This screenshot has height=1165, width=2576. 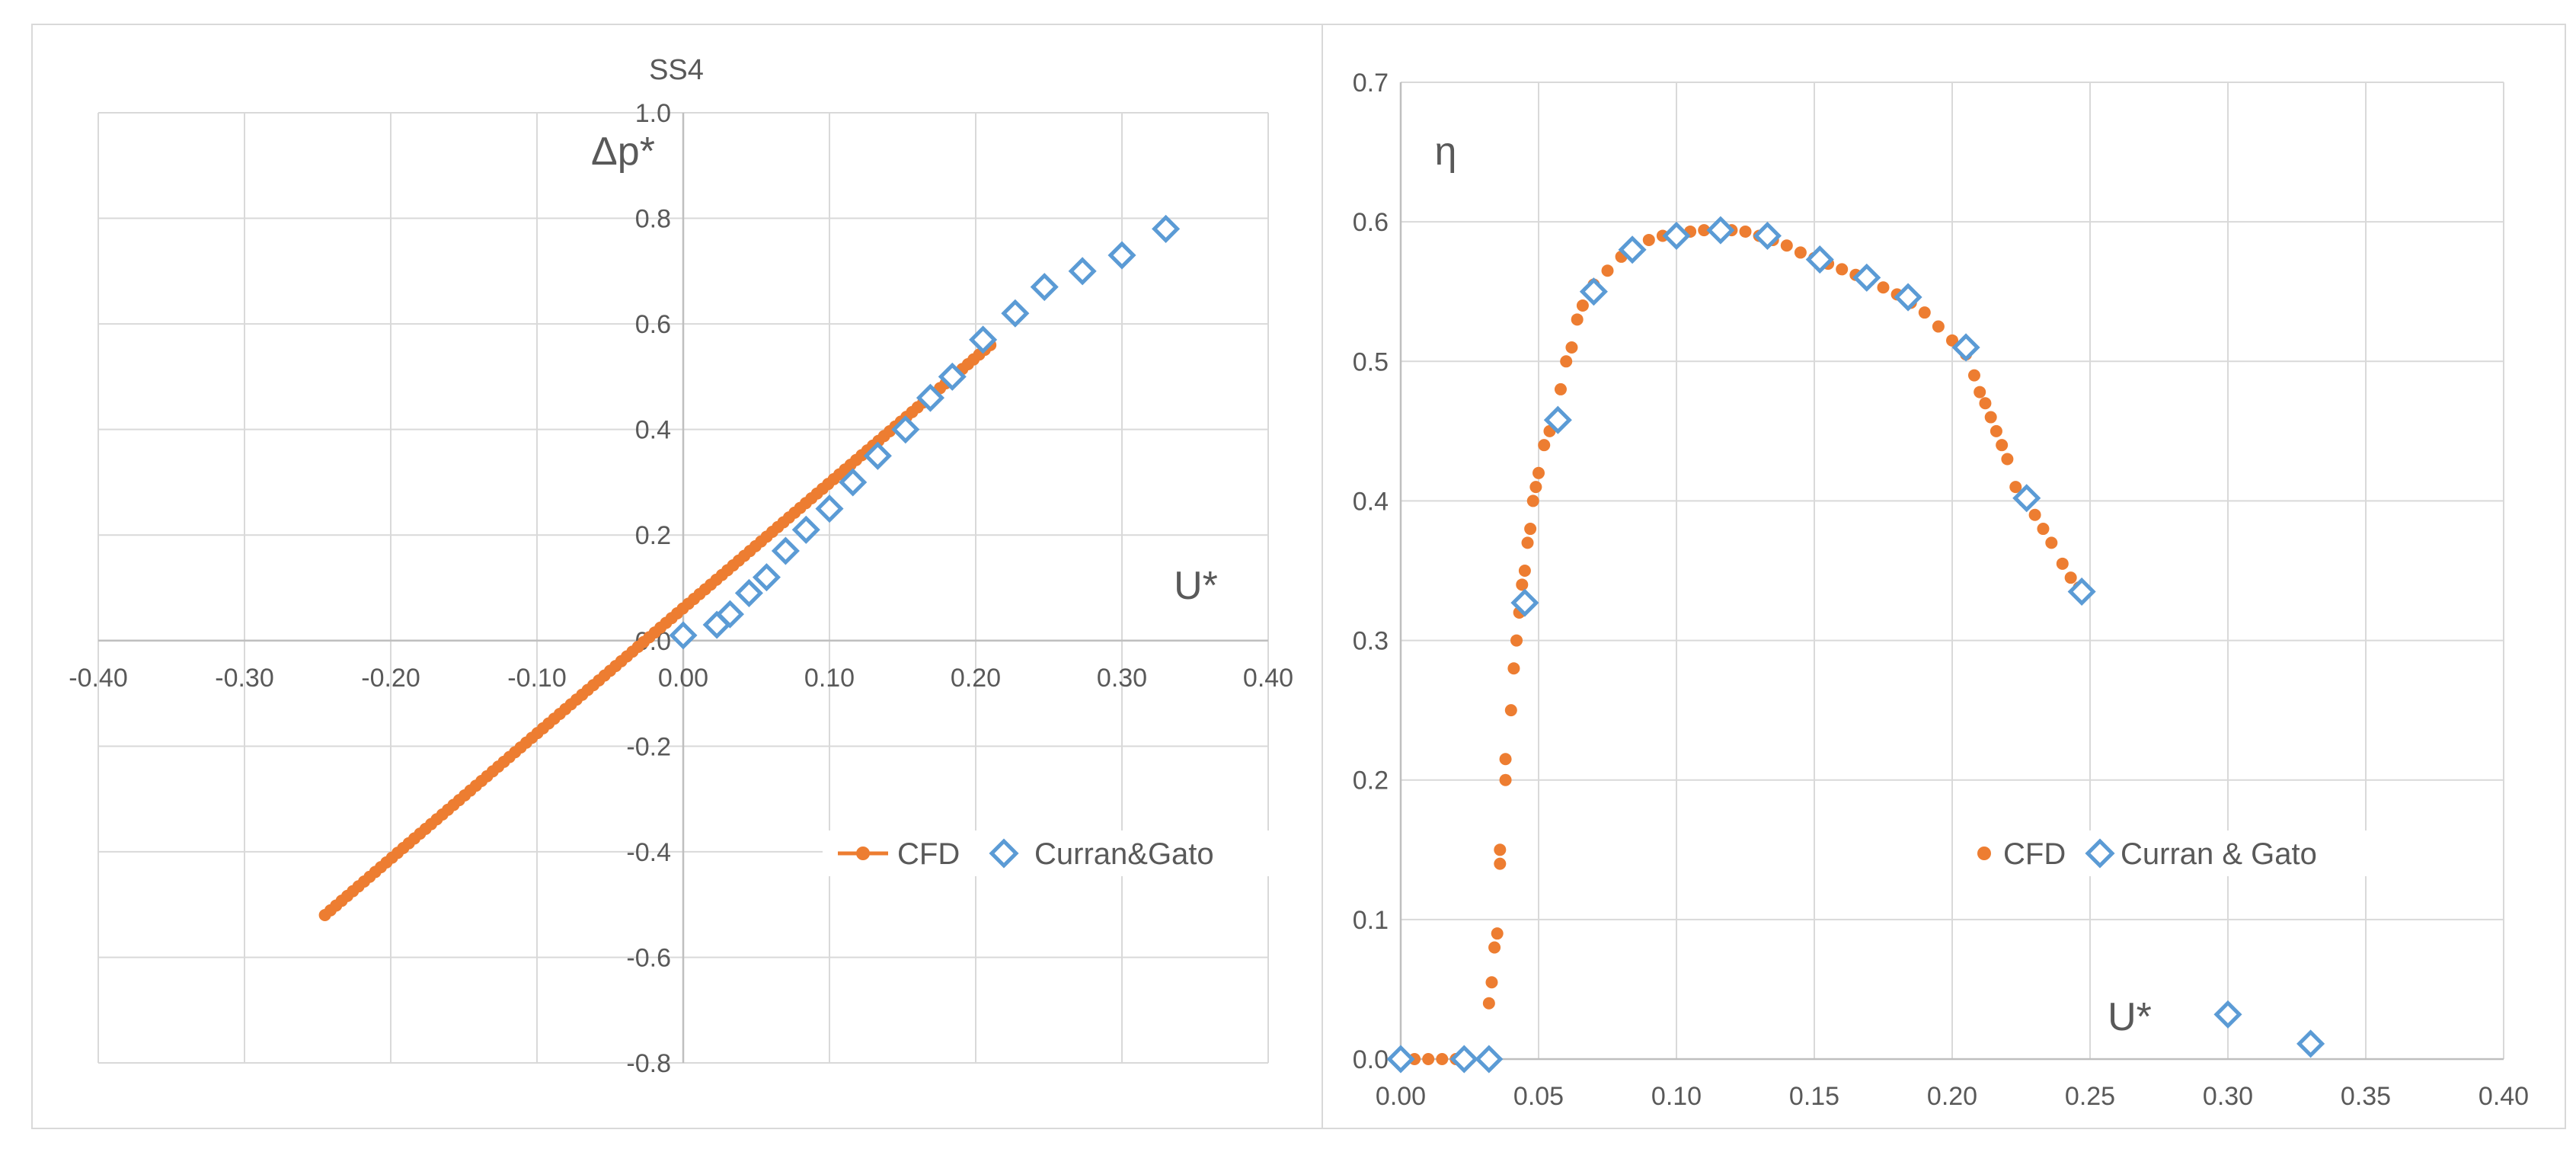 What do you see at coordinates (653, 431) in the screenshot?
I see `chart-left-y-tick-6: 0.4` at bounding box center [653, 431].